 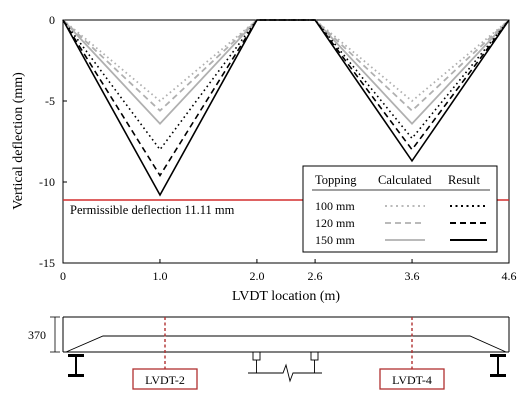 I want to click on beam-depth-label: 370, so click(x=37, y=335).